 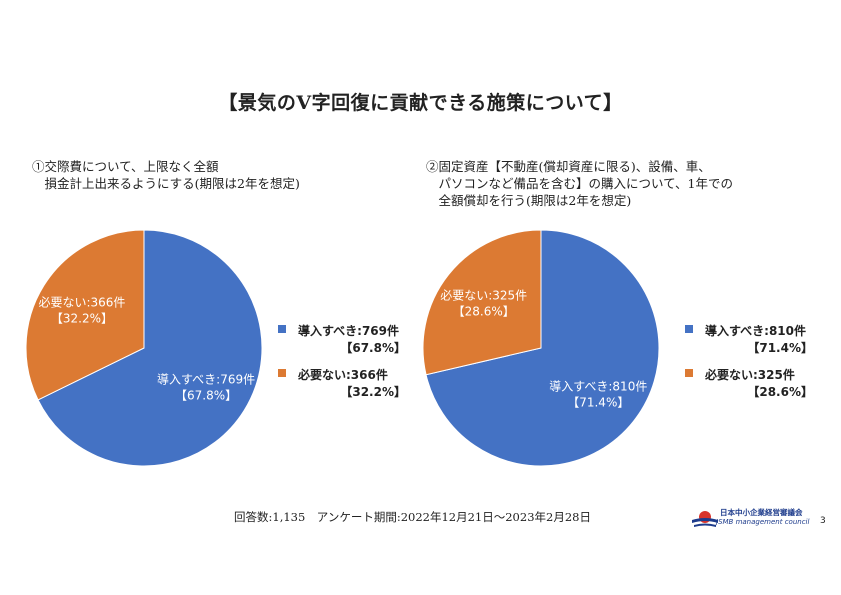 I want to click on chart1-slice-unnecessary-percent: 【32.2%】, so click(x=82, y=318).